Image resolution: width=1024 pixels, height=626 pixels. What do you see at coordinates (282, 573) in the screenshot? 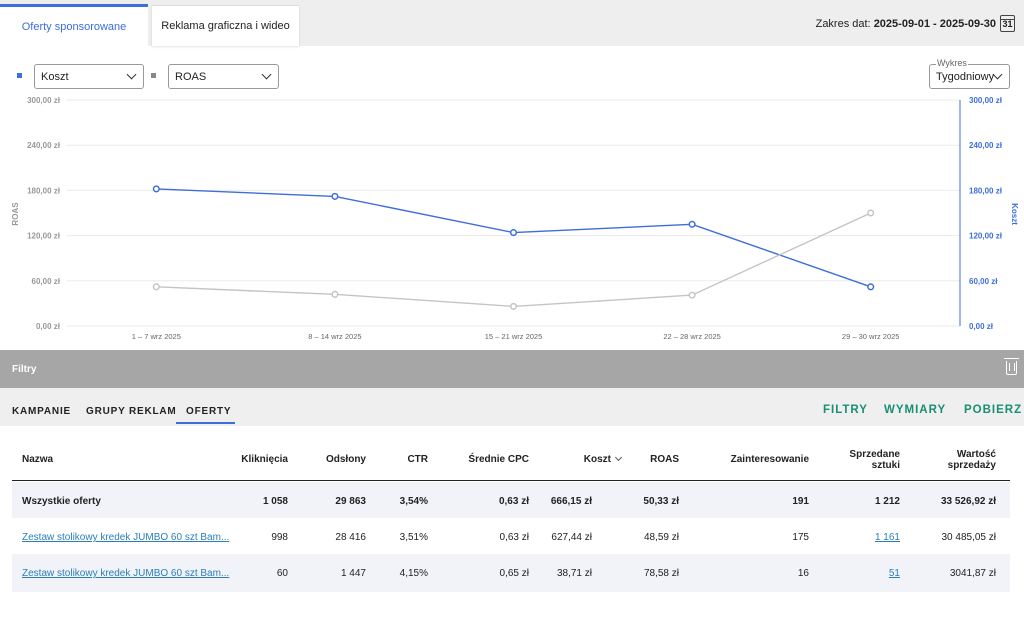
I see `row-clicks: 60` at bounding box center [282, 573].